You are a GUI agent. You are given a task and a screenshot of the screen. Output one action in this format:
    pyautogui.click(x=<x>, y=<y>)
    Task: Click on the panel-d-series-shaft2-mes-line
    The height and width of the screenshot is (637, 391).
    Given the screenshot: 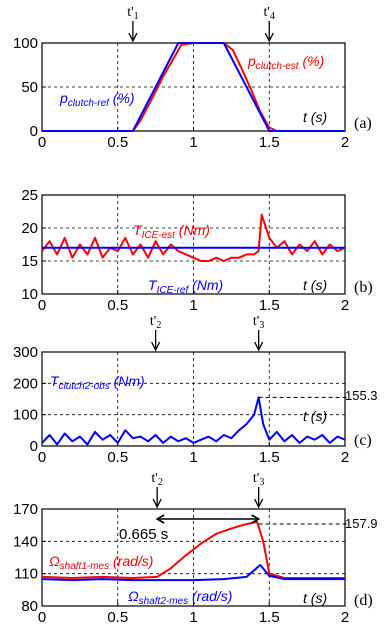 What is the action you would take?
    pyautogui.click(x=193, y=573)
    